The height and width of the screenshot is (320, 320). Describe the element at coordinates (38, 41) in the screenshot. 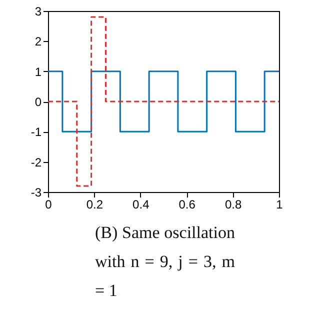

I see `y-tick-label: 2` at that location.